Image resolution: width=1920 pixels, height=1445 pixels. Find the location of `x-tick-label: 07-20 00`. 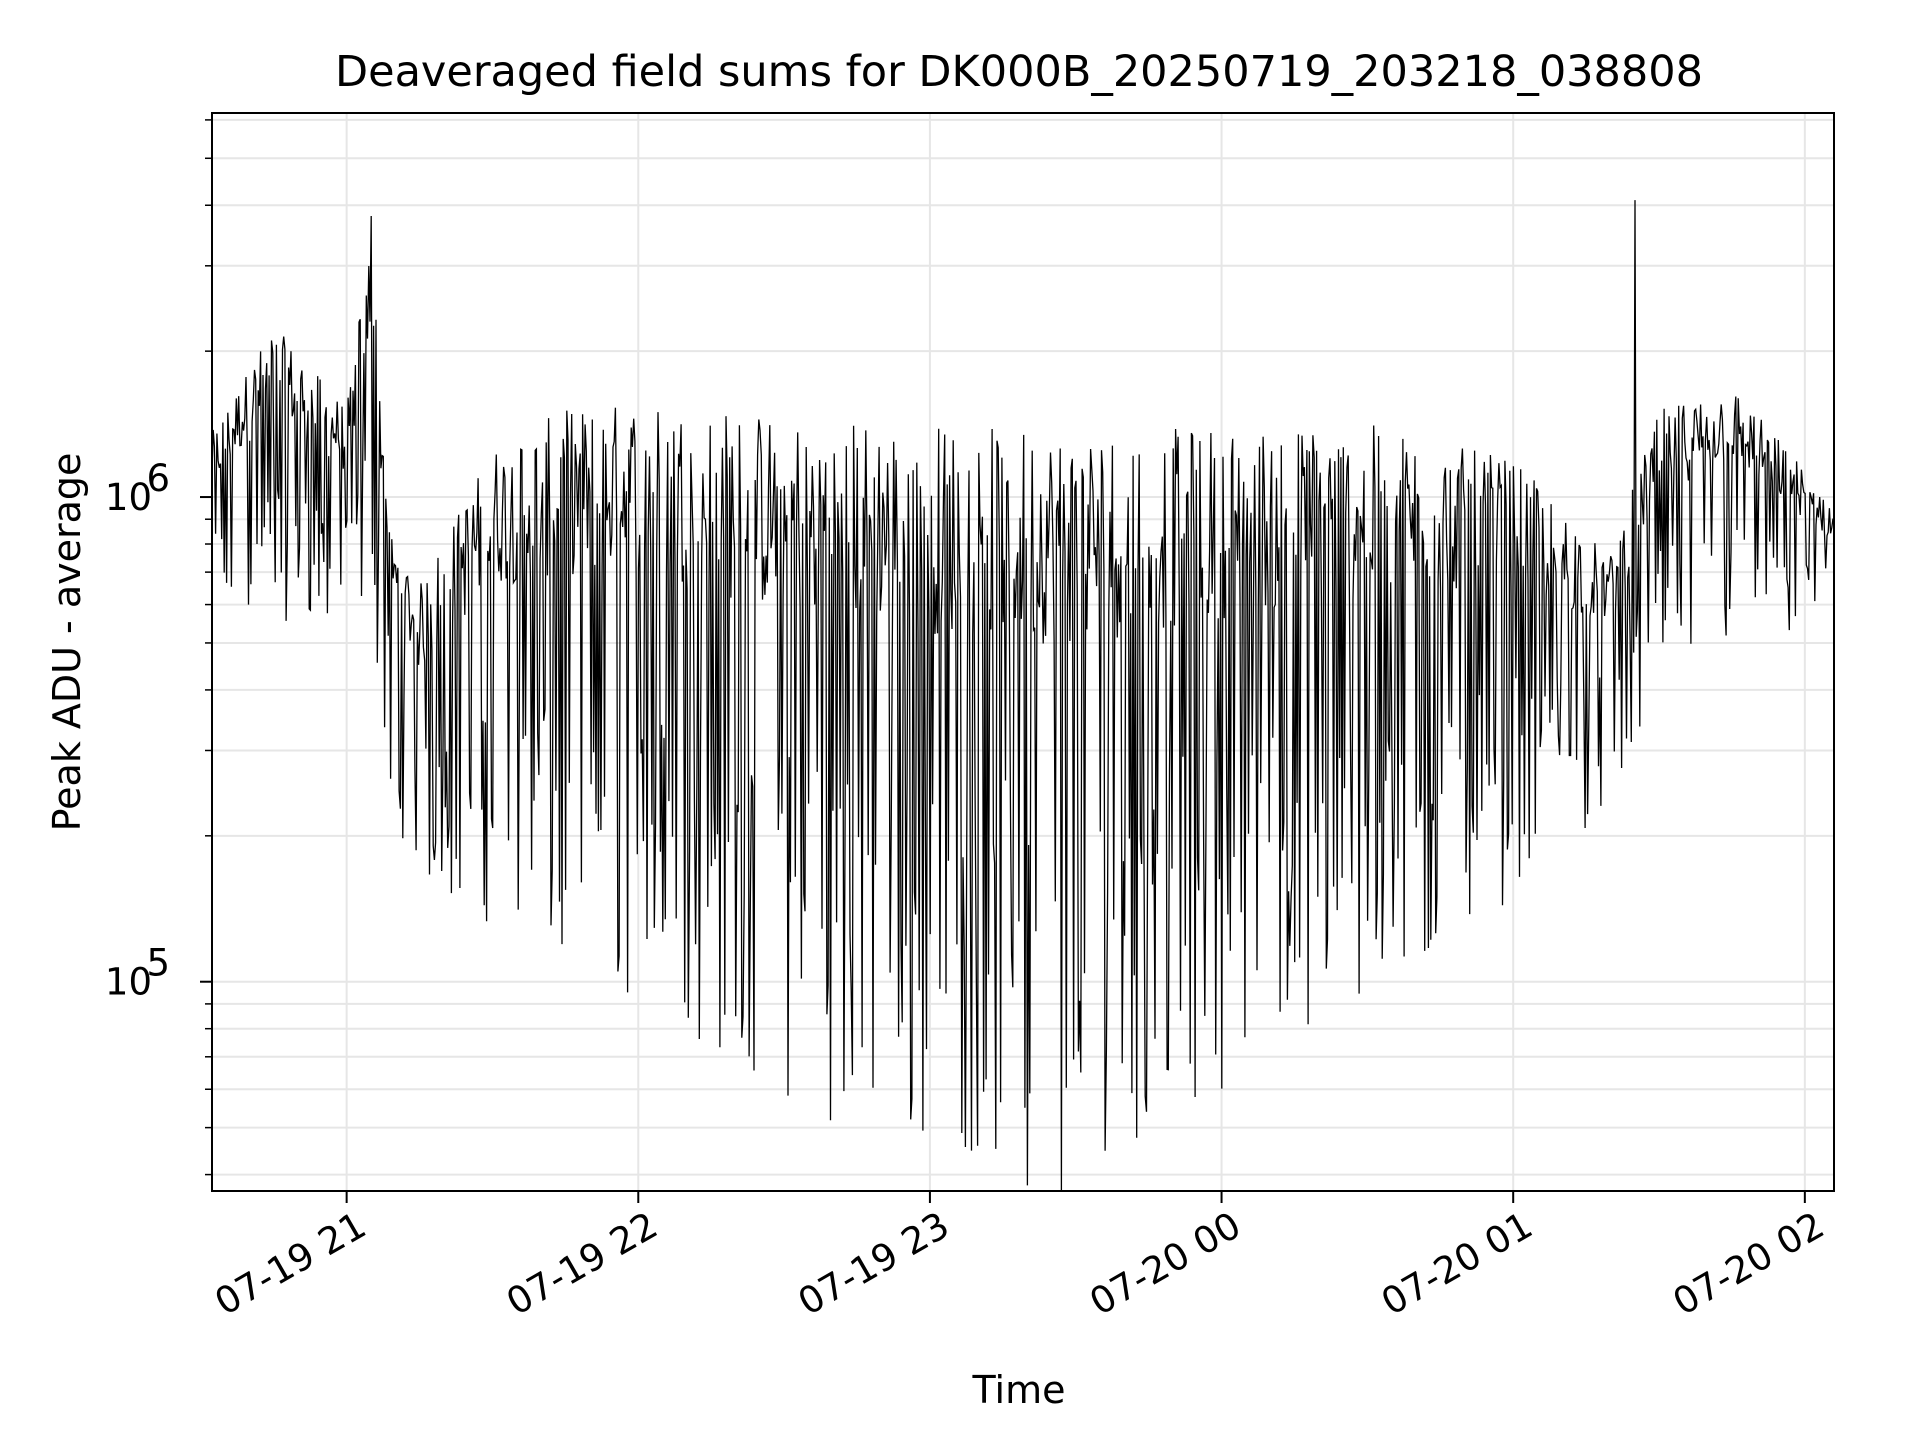

x-tick-label: 07-20 00 is located at coordinates (1165, 1264).